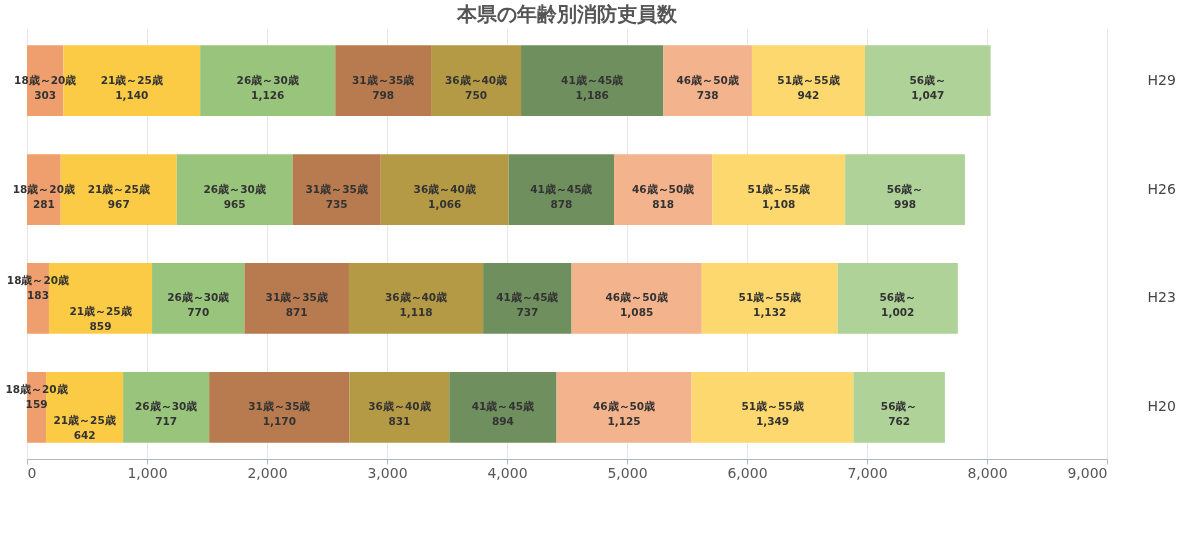  What do you see at coordinates (476, 94) in the screenshot?
I see `data-label: 750` at bounding box center [476, 94].